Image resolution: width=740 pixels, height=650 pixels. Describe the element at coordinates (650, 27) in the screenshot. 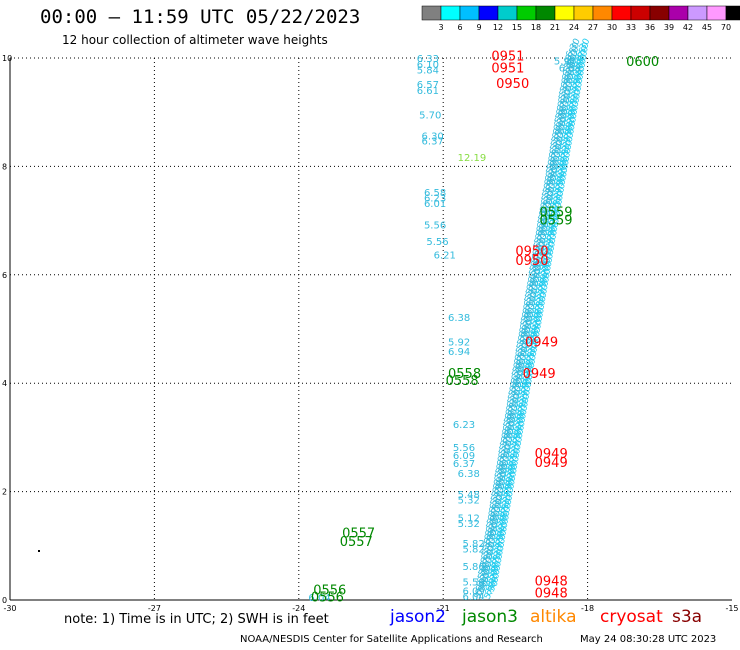

I see `colorbar-label: 36` at that location.